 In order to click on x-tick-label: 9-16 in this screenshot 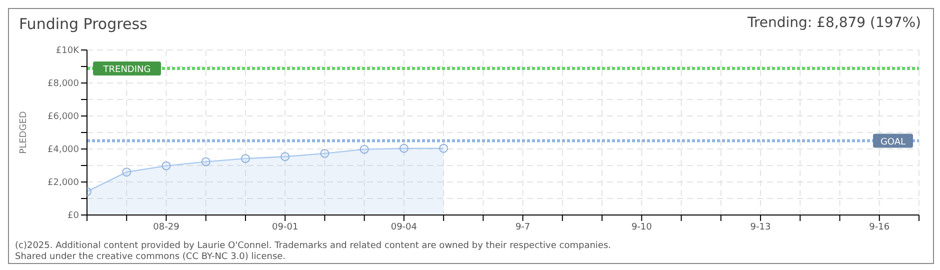, I will do `click(879, 227)`.